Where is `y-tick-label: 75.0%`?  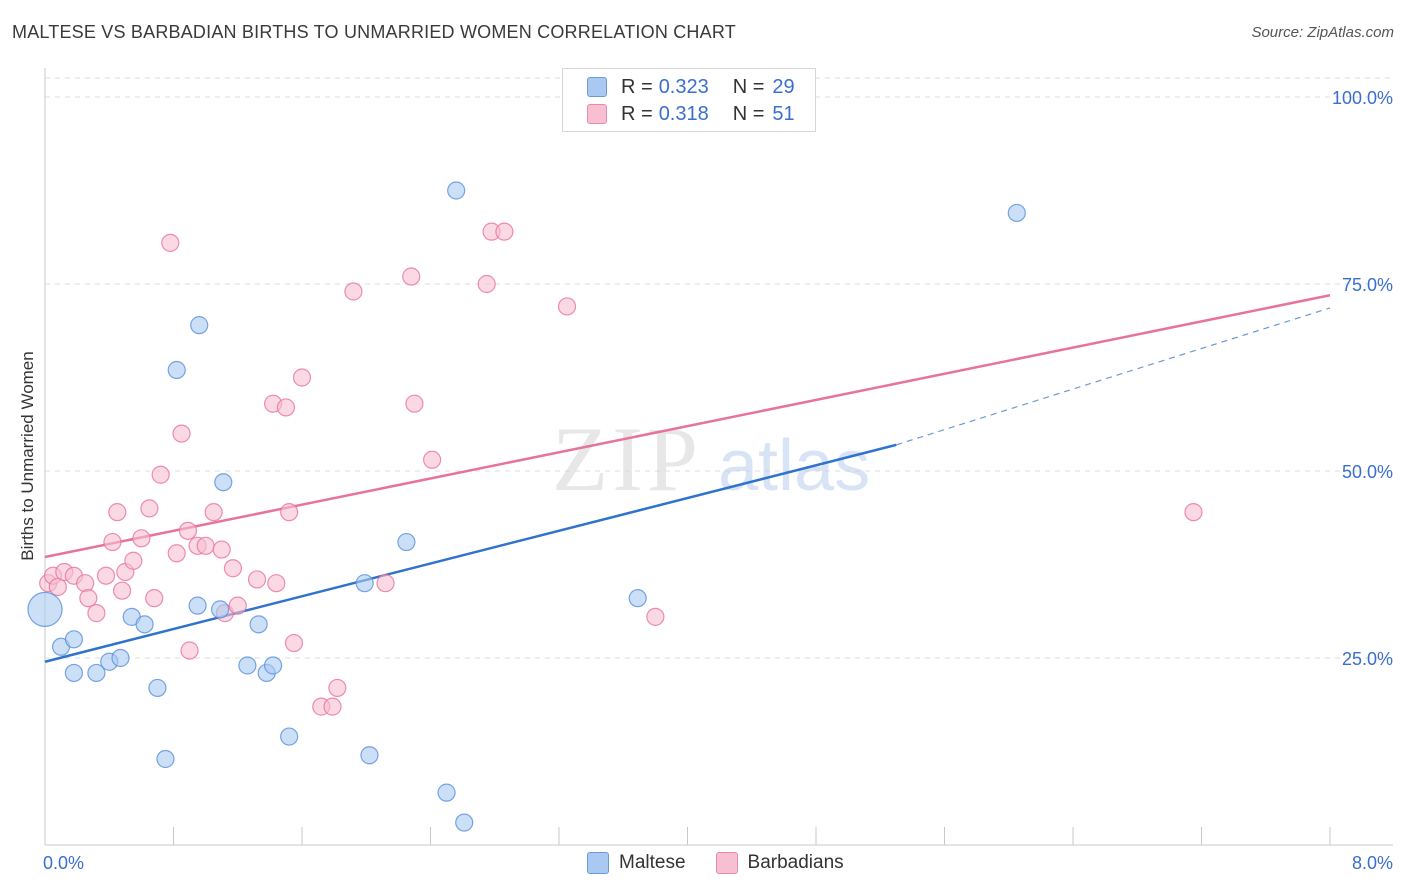 y-tick-label: 75.0% is located at coordinates (1367, 285).